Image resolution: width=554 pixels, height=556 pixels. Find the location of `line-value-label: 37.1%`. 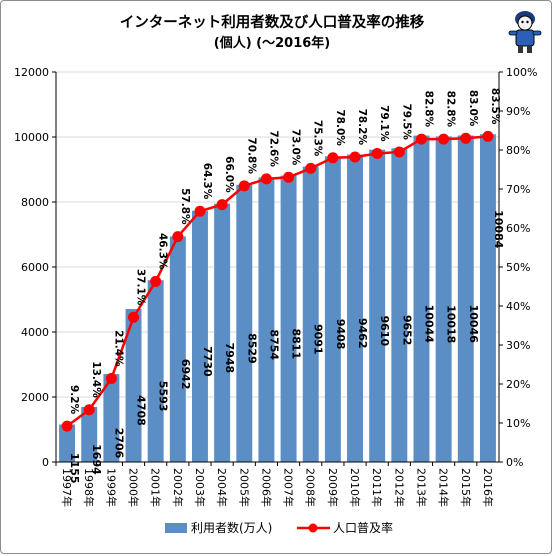

line-value-label: 37.1% is located at coordinates (141, 287).